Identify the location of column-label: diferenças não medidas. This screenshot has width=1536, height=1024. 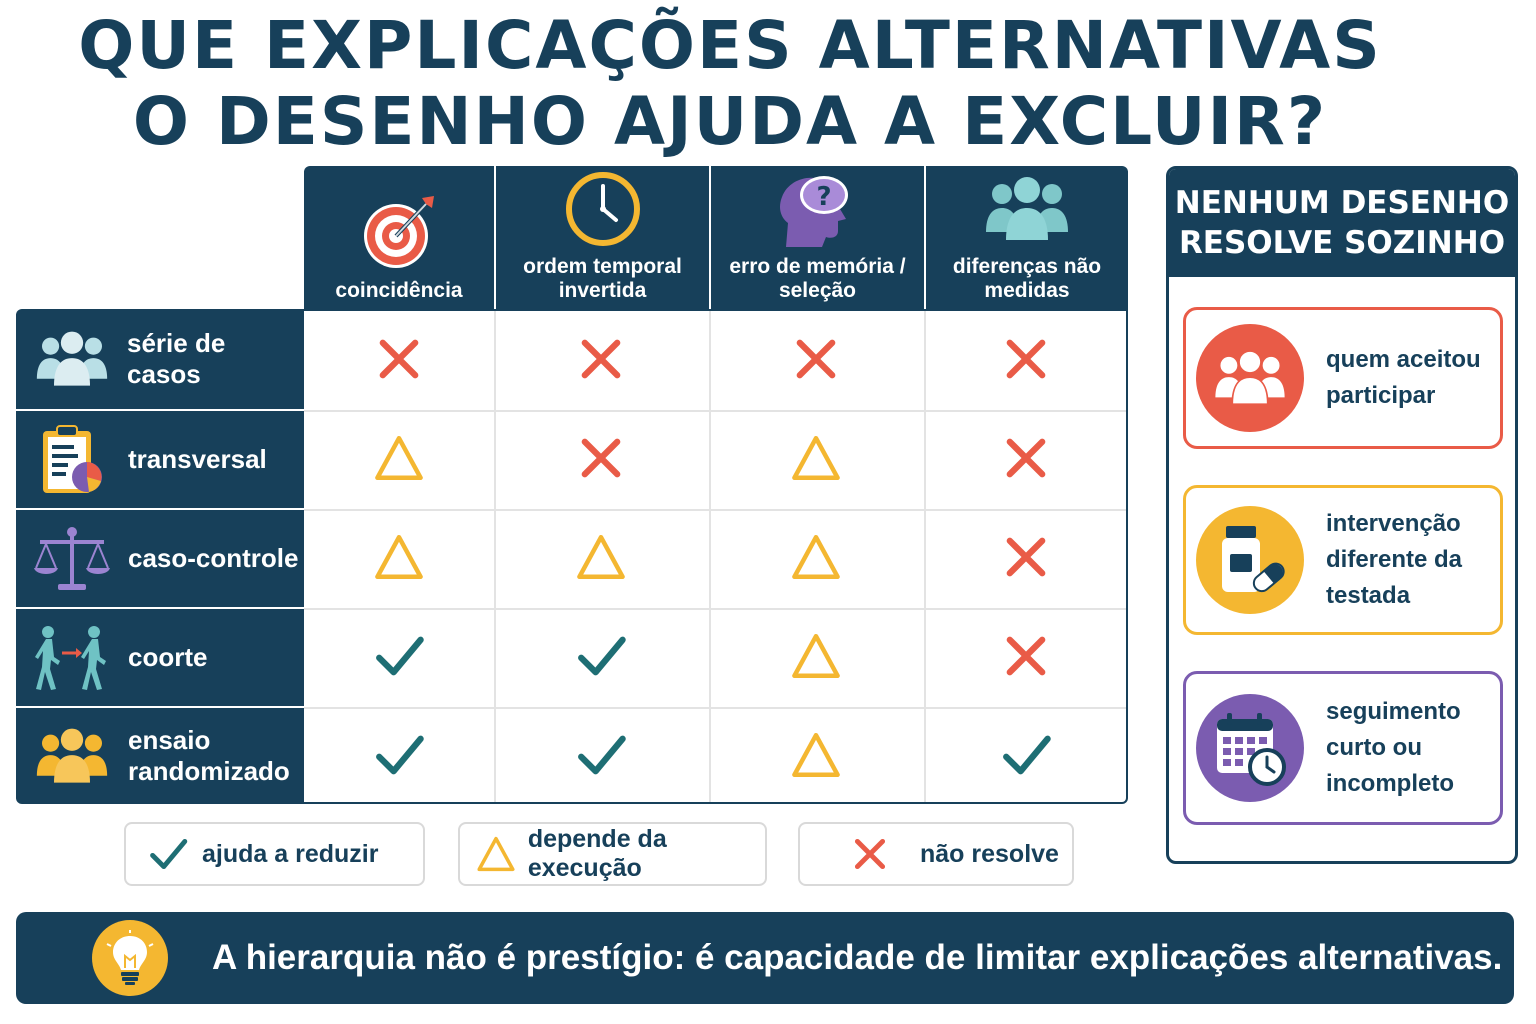
(1027, 278).